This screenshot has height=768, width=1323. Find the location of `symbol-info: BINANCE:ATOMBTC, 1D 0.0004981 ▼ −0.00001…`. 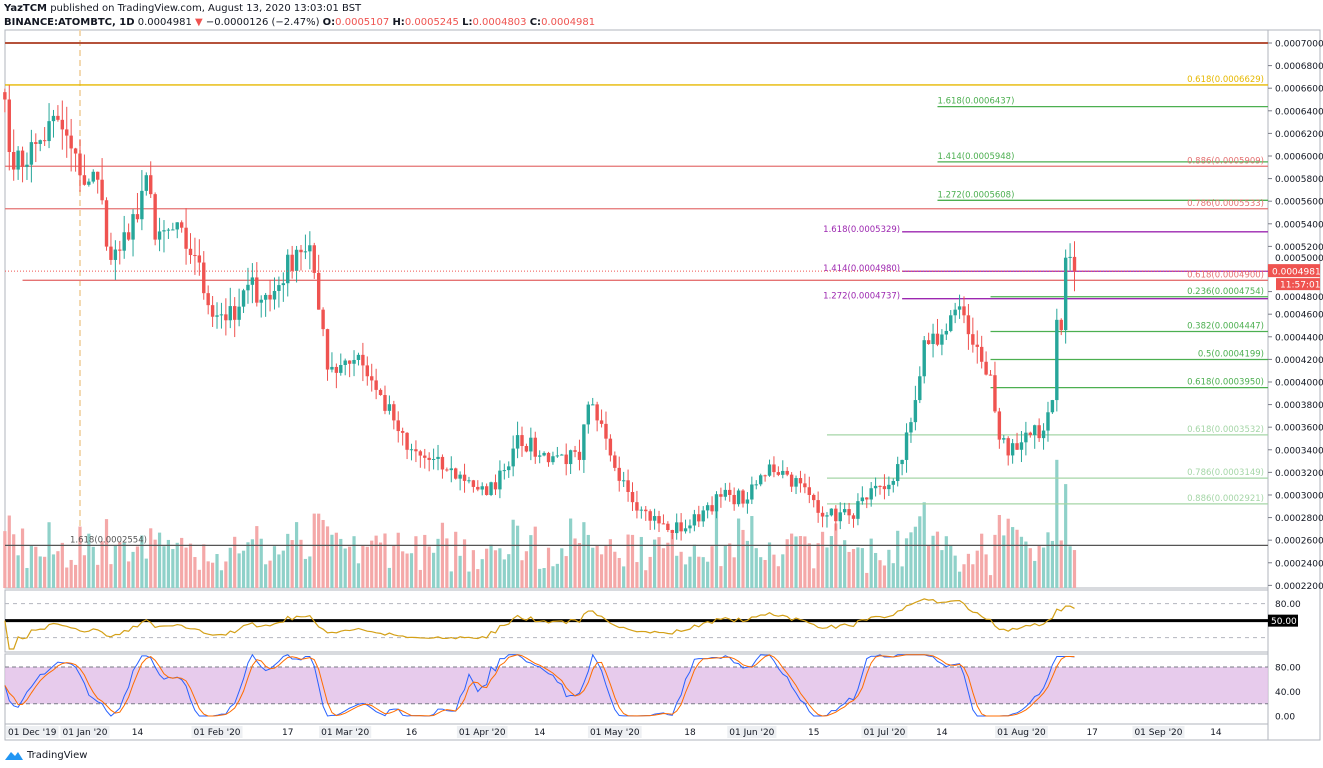

symbol-info: BINANCE:ATOMBTC, 1D 0.0004981 ▼ −0.00001… is located at coordinates (299, 22).